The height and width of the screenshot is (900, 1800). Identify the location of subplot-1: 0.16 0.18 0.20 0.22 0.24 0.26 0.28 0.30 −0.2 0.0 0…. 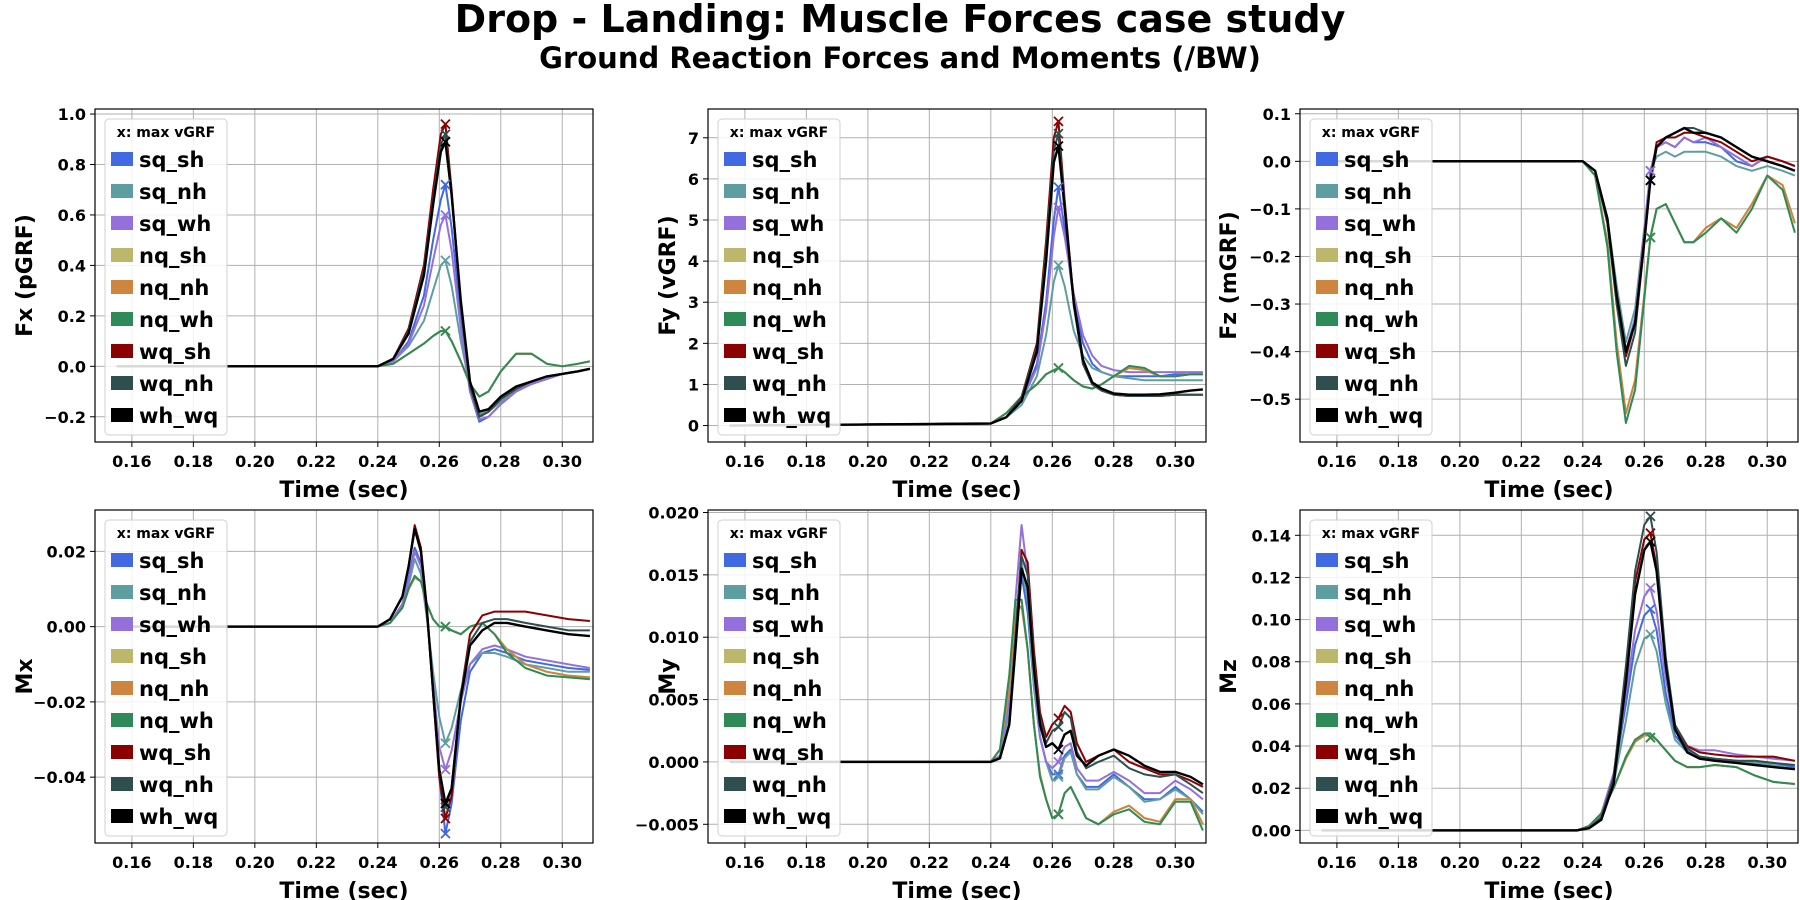
(303, 304).